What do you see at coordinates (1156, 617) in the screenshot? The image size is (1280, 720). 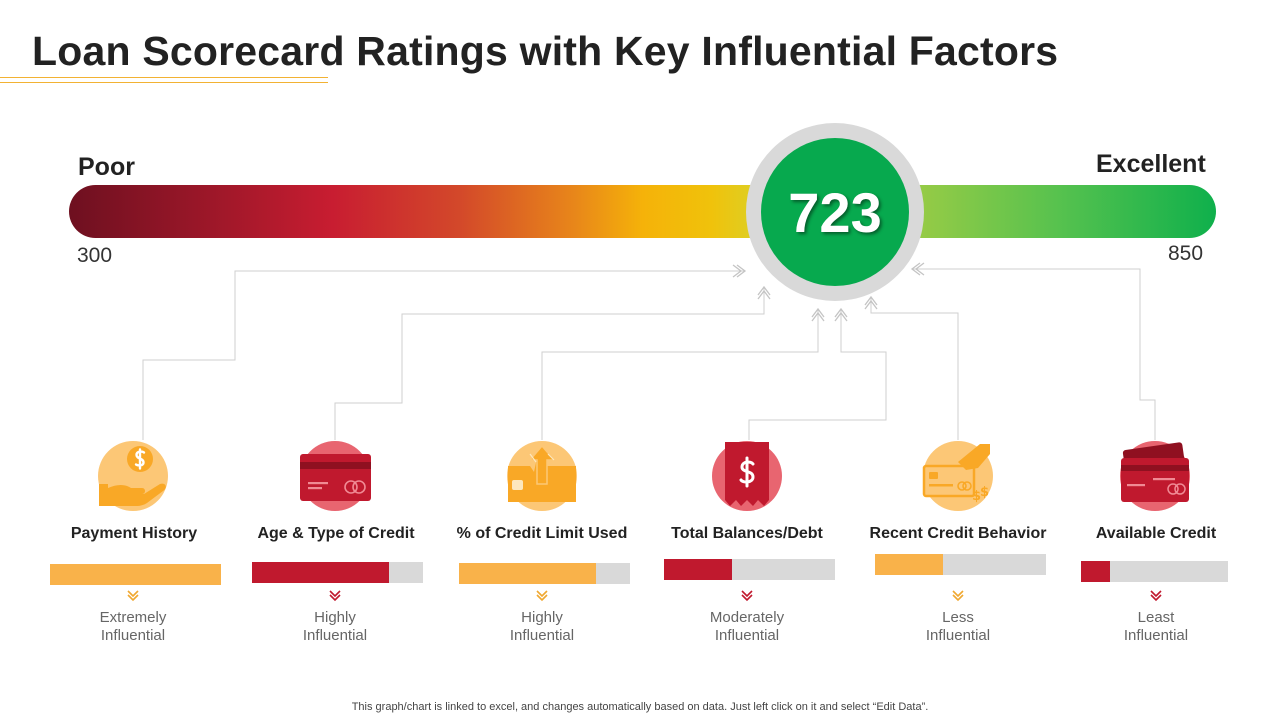 I see `influence-level-line1: Least` at bounding box center [1156, 617].